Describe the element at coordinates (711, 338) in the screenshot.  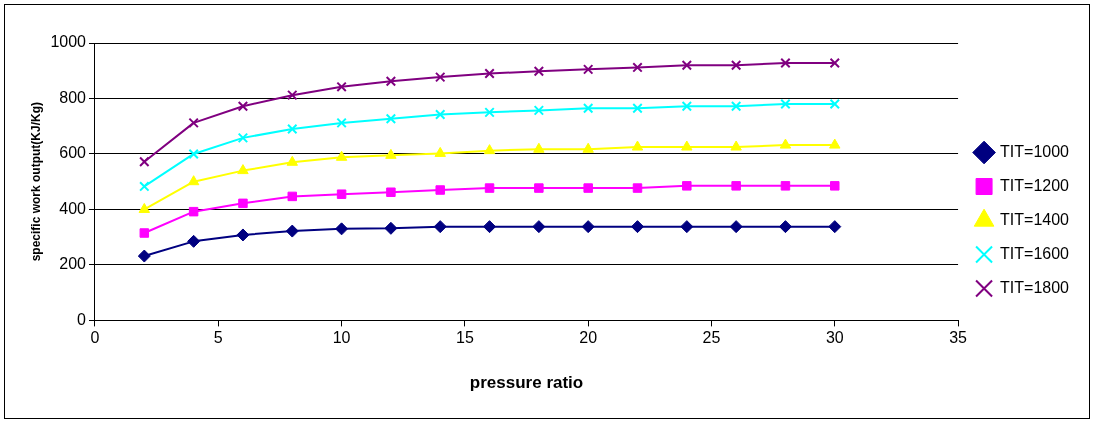
I see `x-tick-label: 25` at that location.